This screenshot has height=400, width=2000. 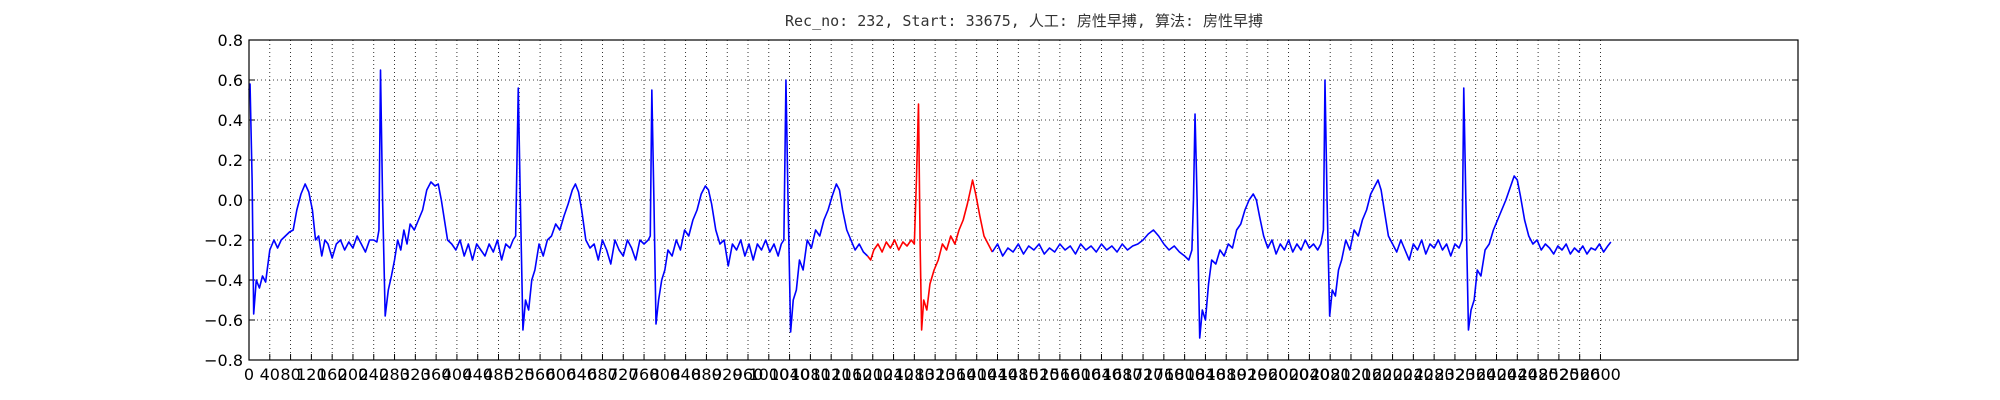 I want to click on x-tick-label: 1200, so click(x=872, y=374).